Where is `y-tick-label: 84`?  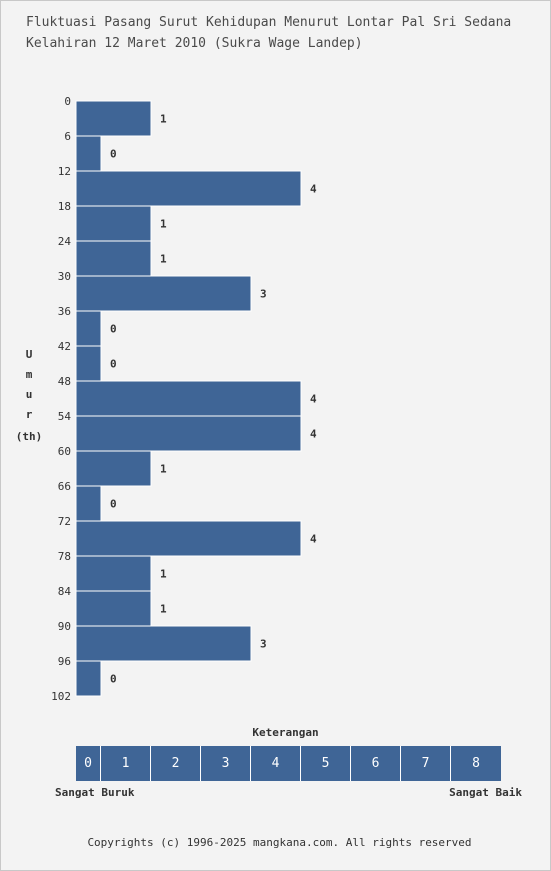
y-tick-label: 84 is located at coordinates (65, 591).